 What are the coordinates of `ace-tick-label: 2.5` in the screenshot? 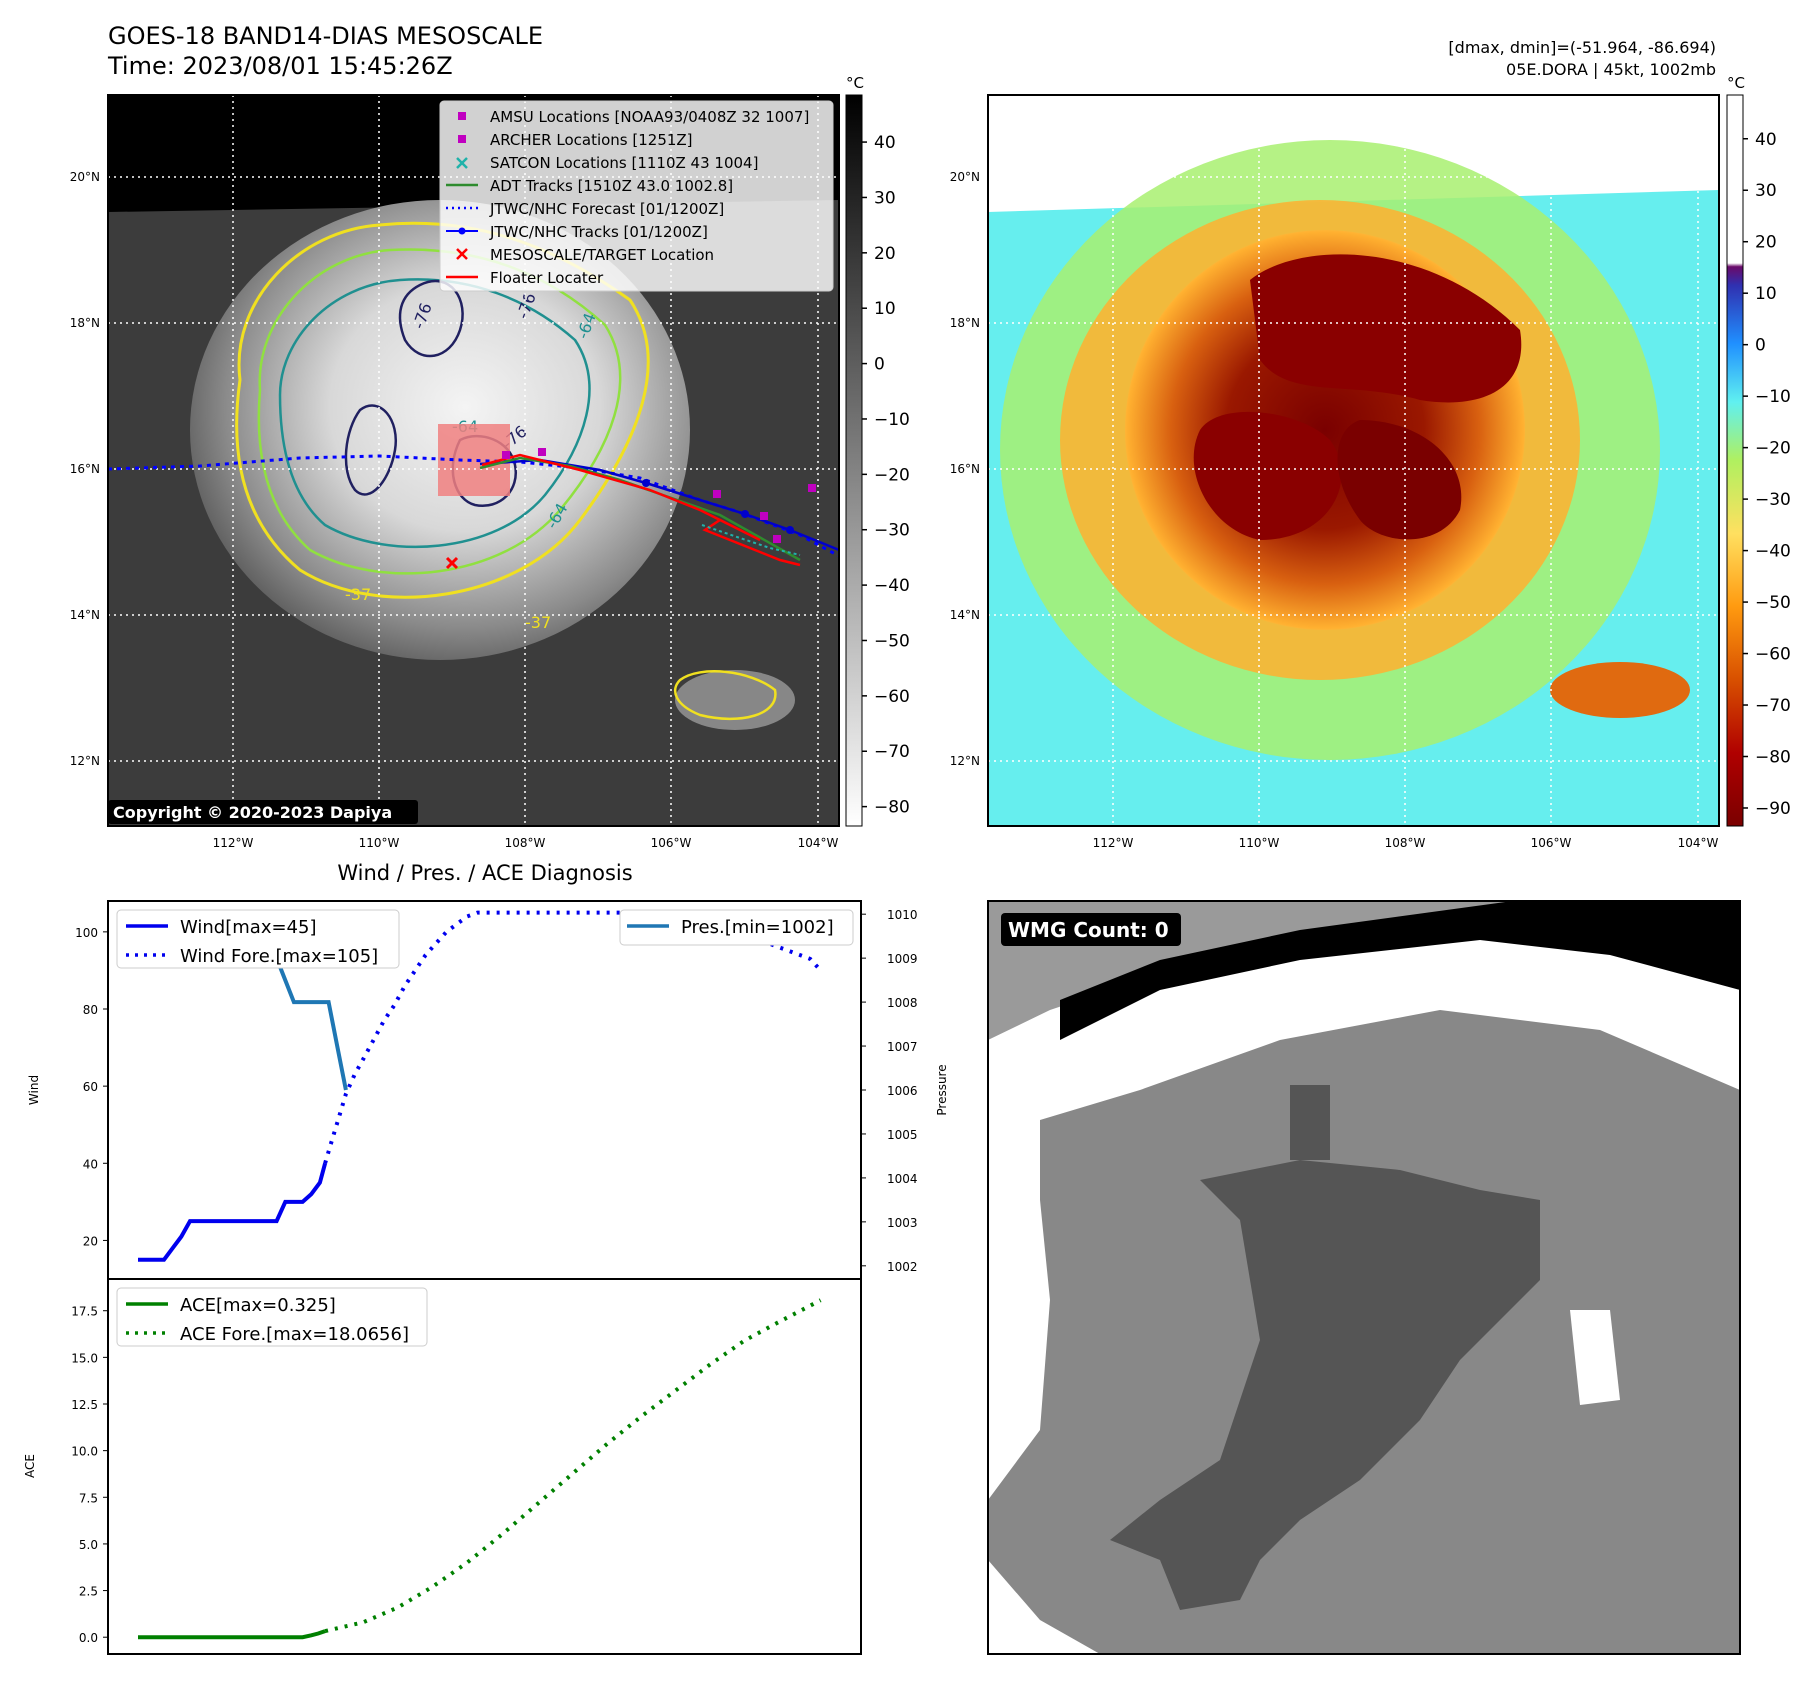 It's located at (88, 1592).